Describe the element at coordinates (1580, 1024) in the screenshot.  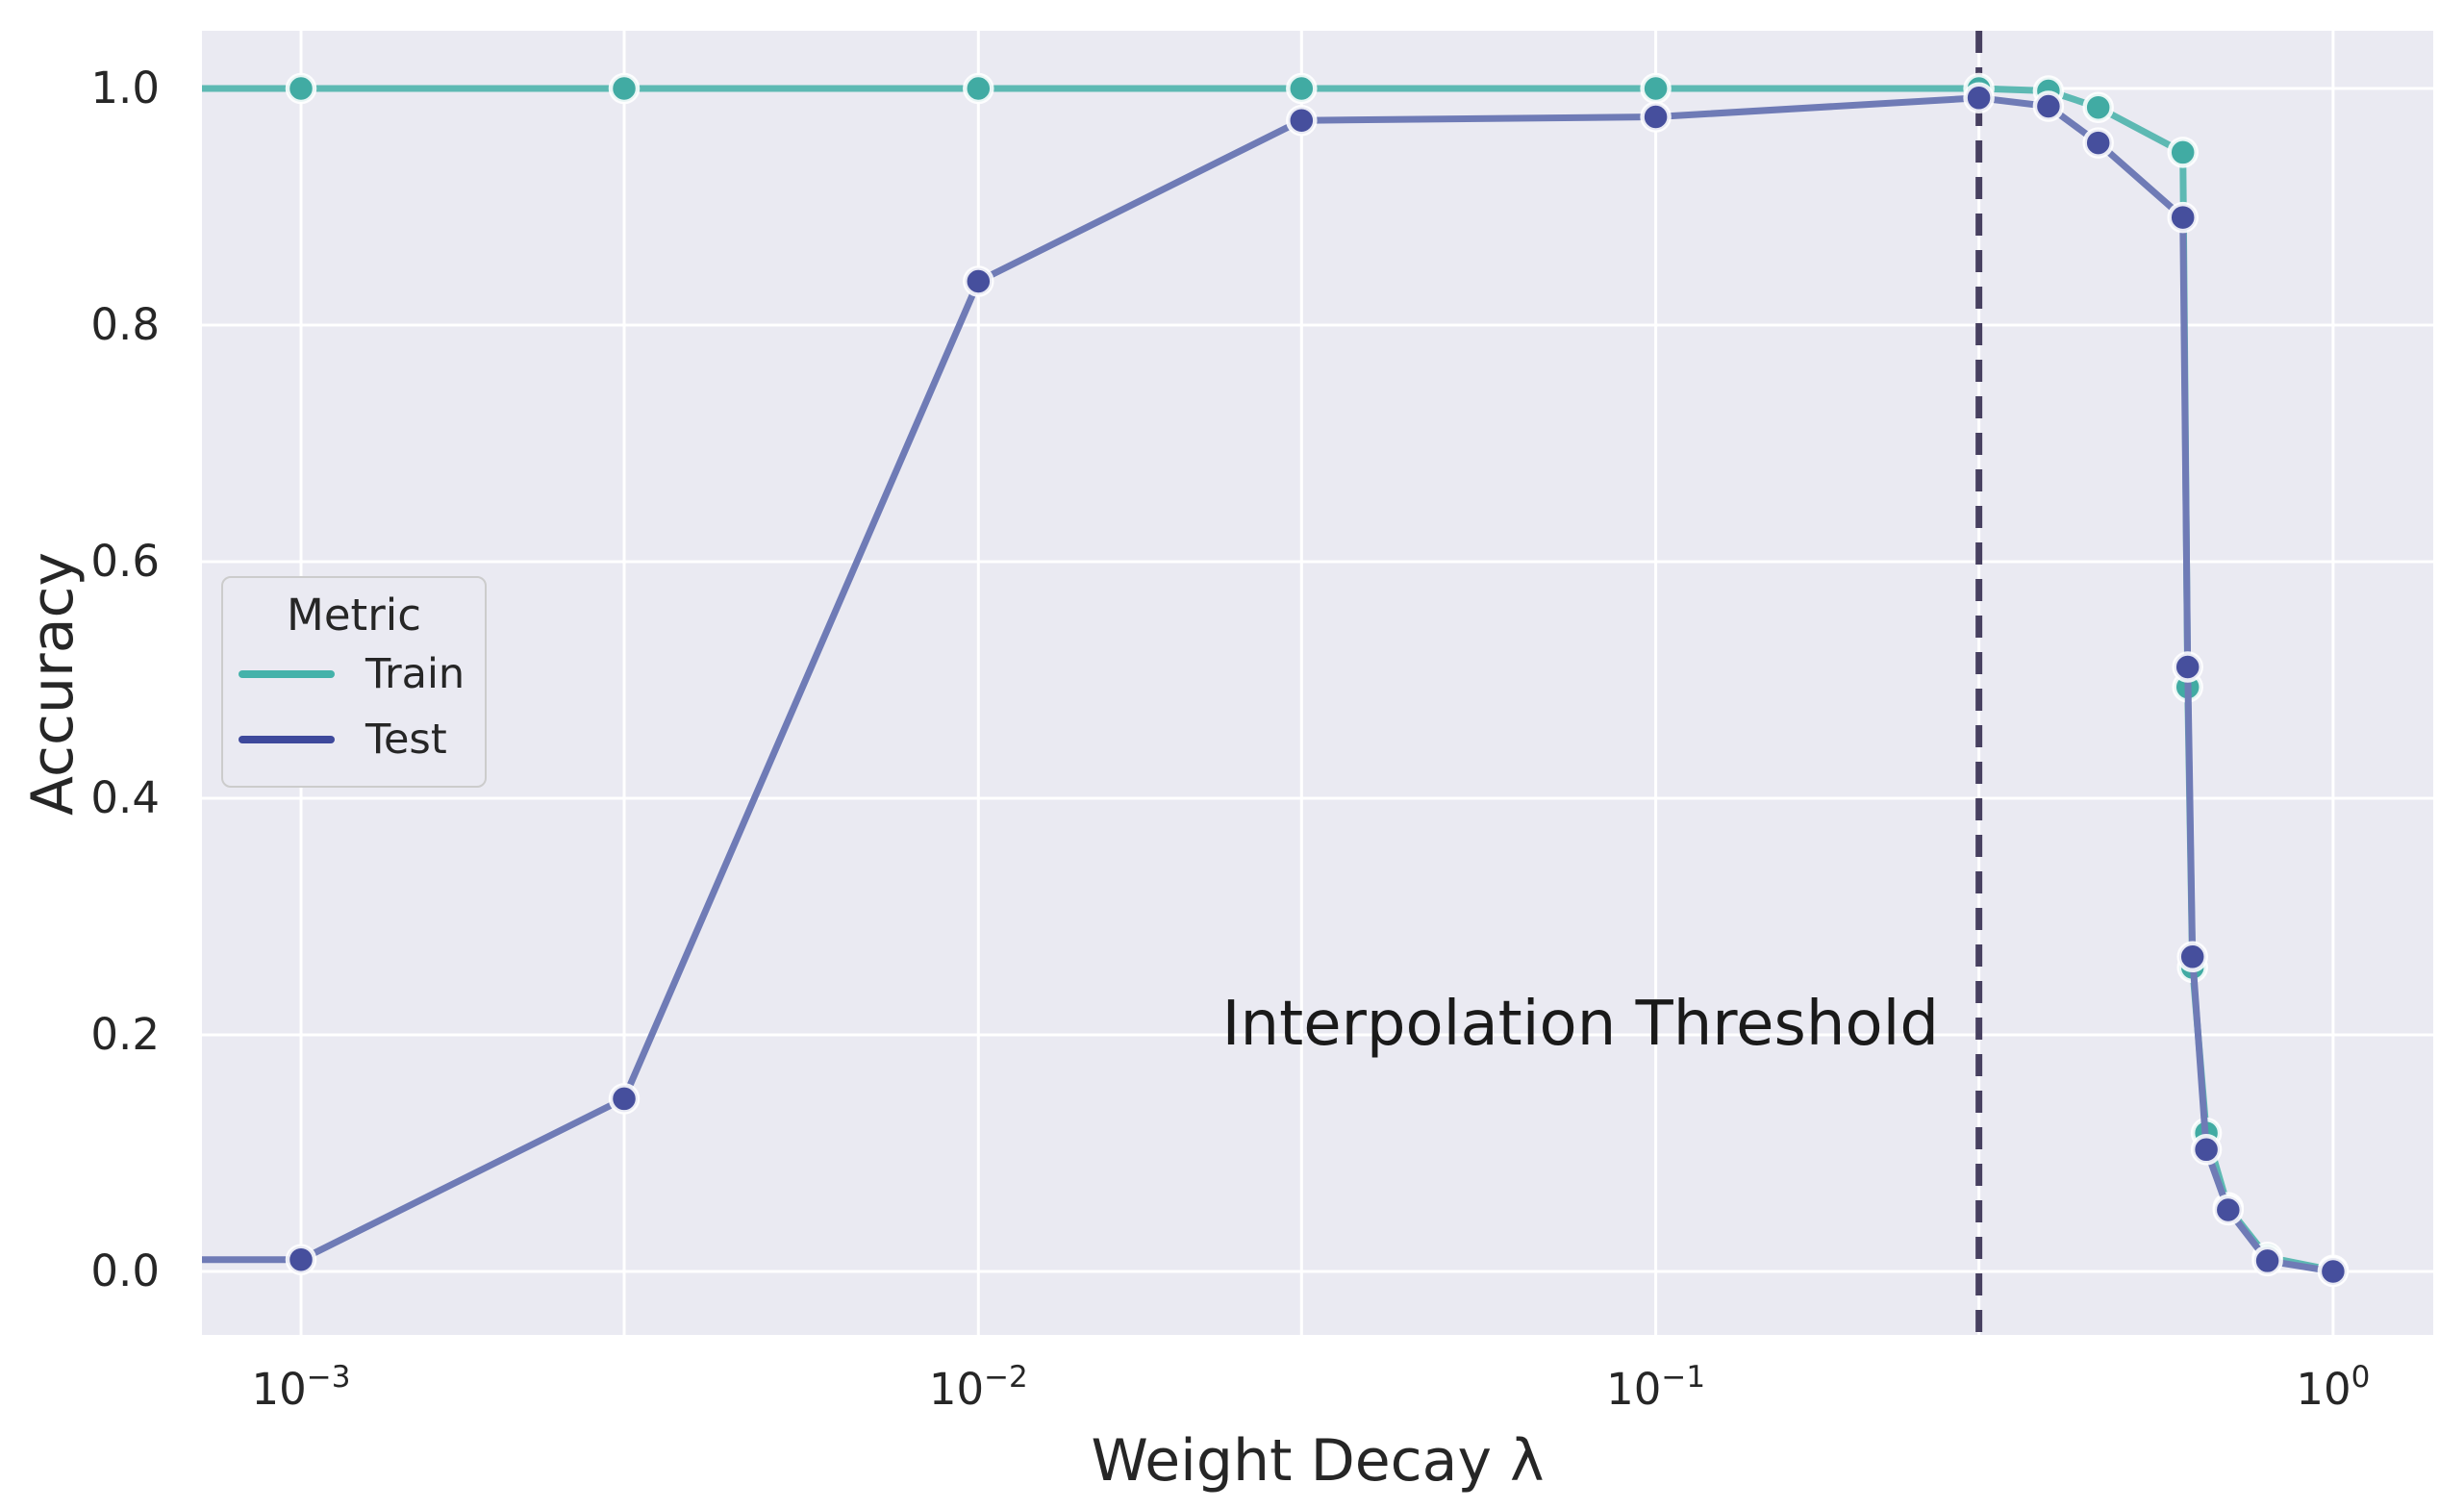
I see `threshold-annotation: Interpolation Threshold` at that location.